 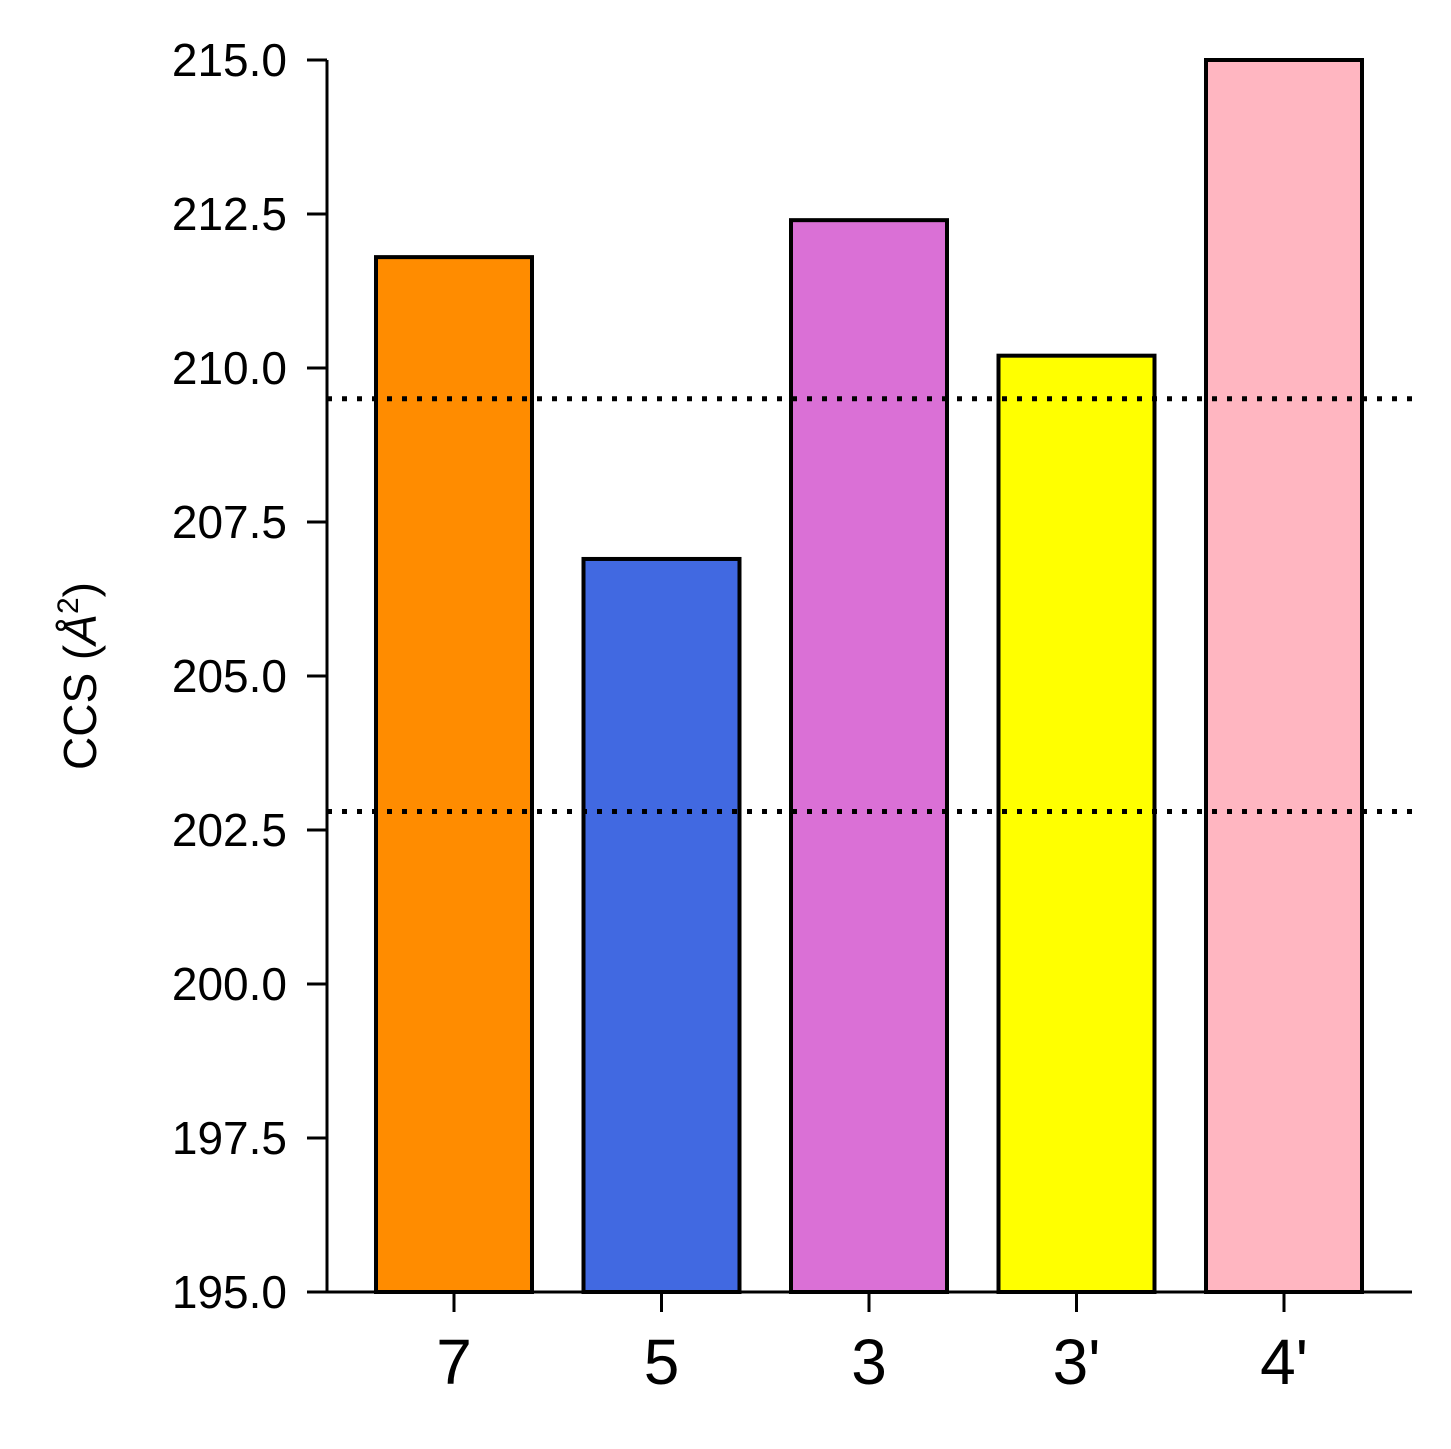 What do you see at coordinates (1076, 823) in the screenshot?
I see `bar-3-prime` at bounding box center [1076, 823].